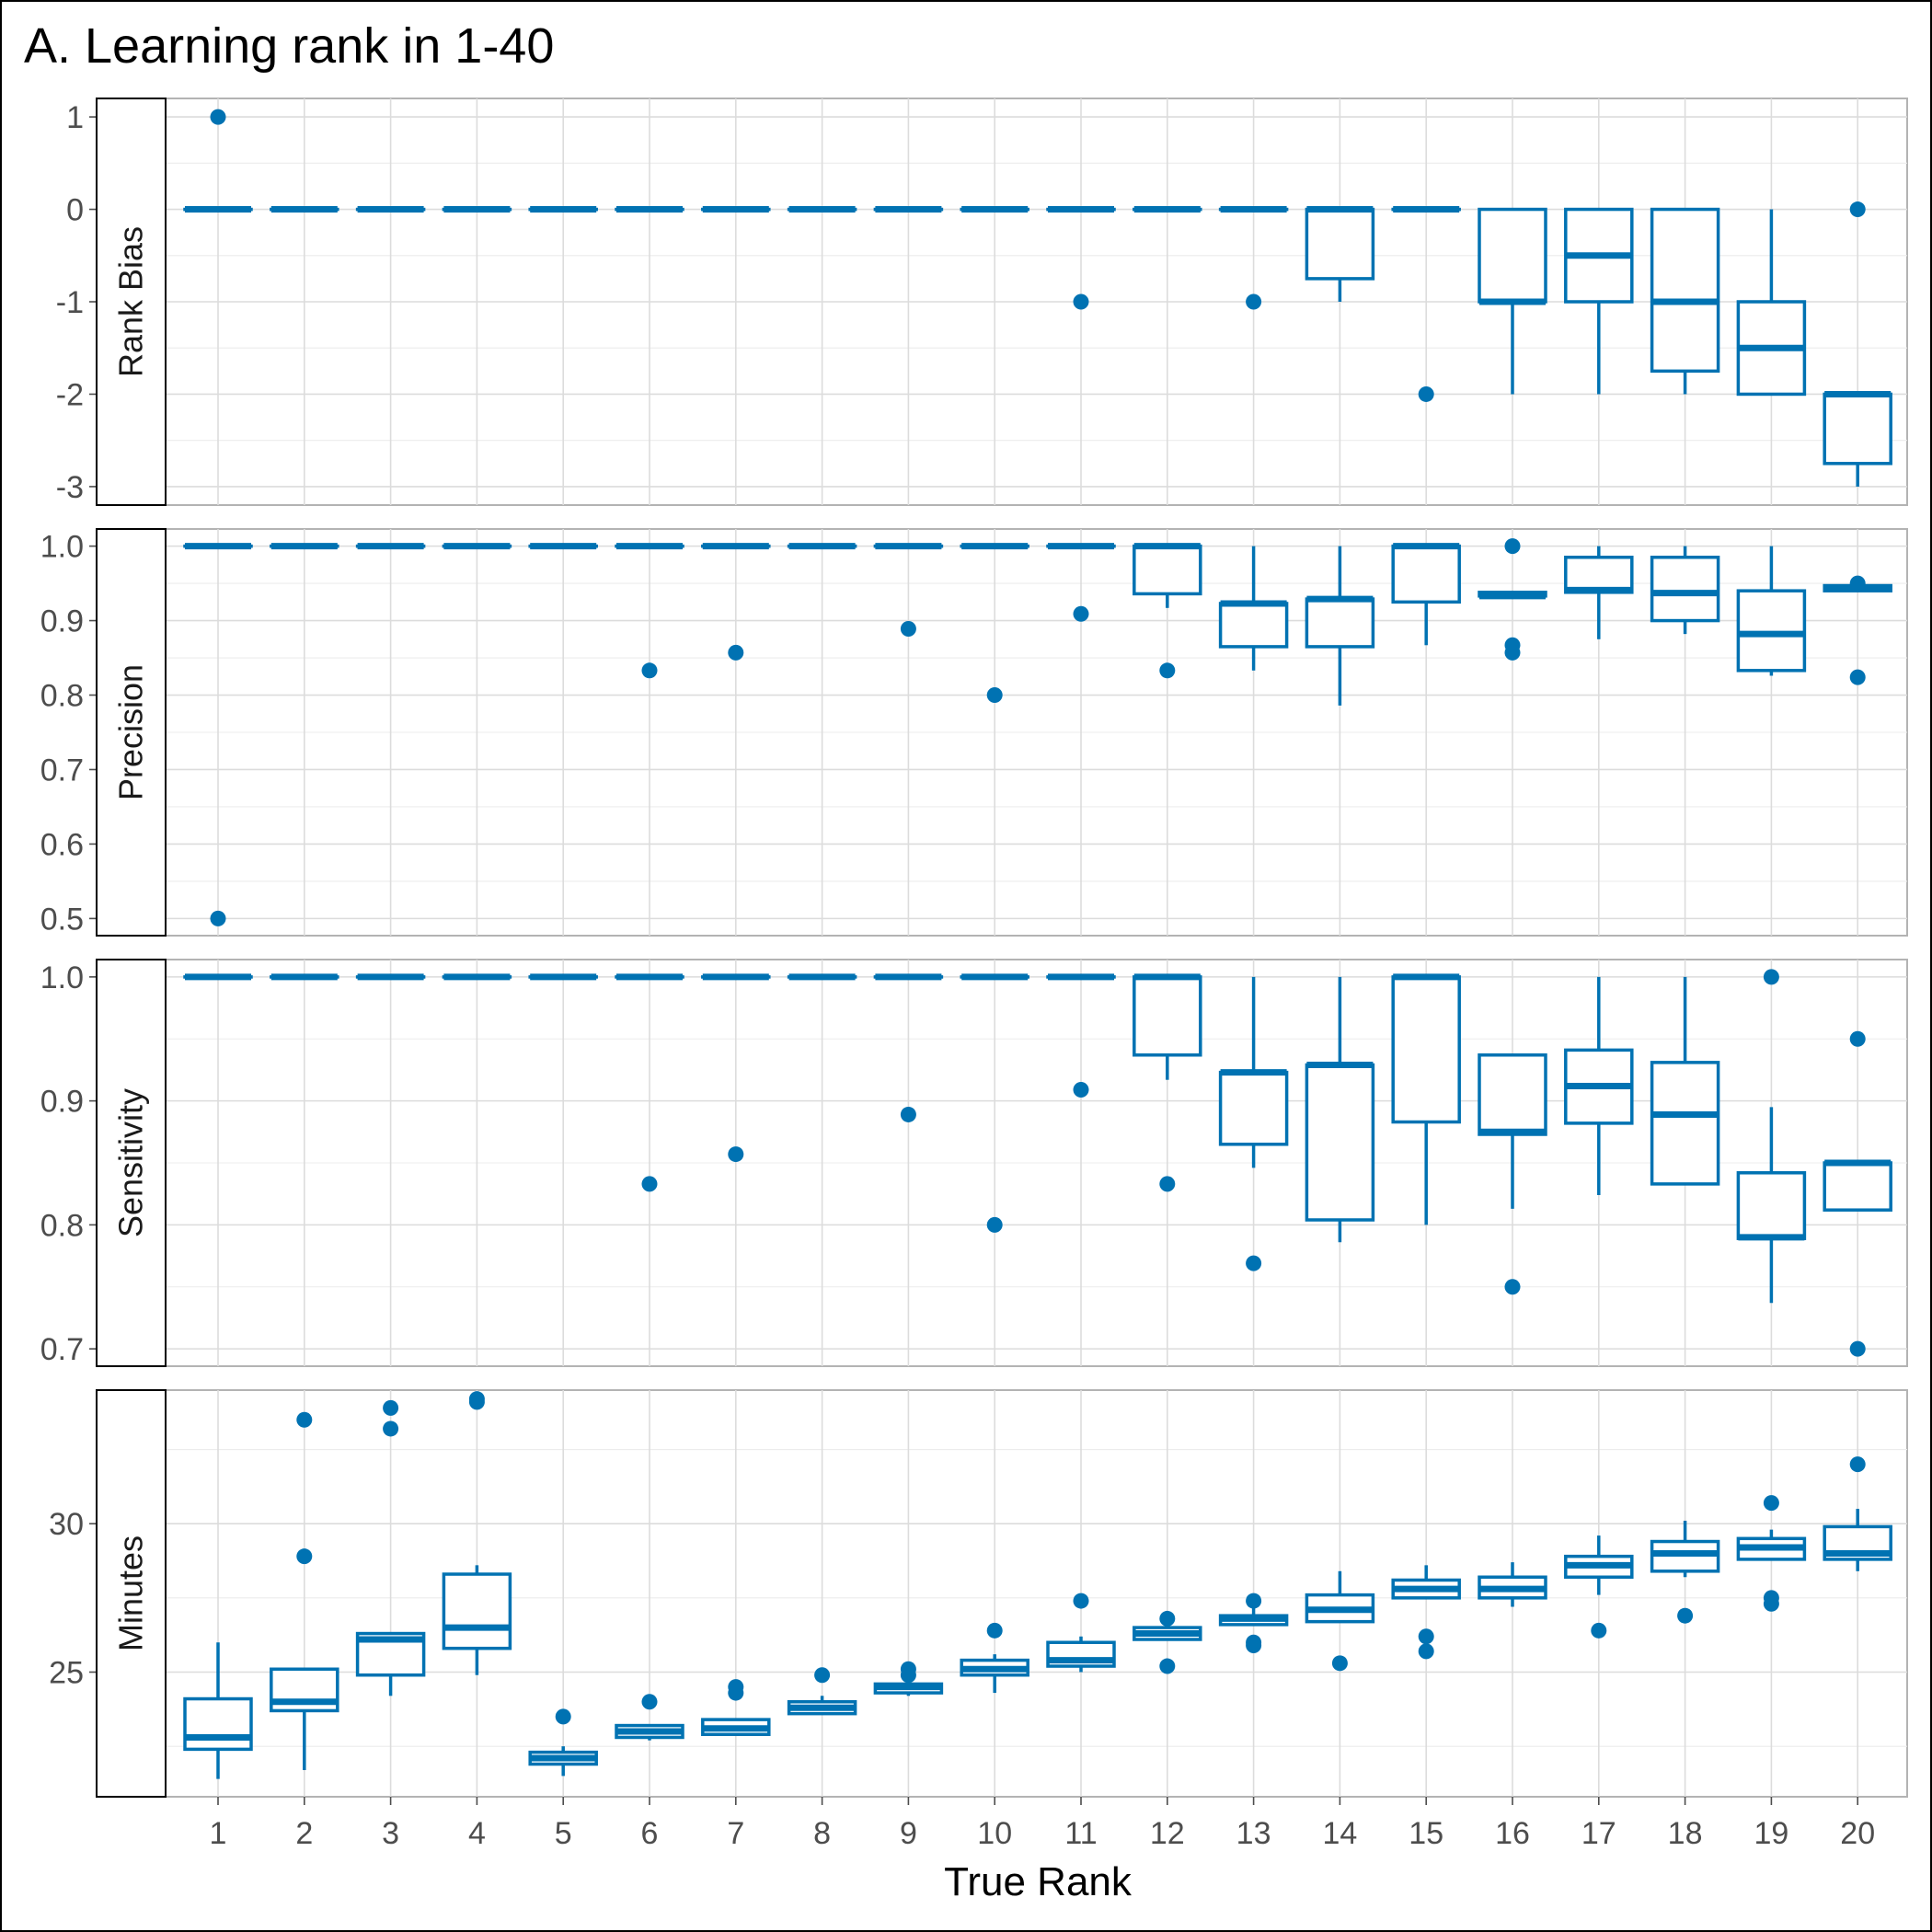 This screenshot has height=1932, width=1932. Describe the element at coordinates (1685, 1833) in the screenshot. I see `x-tick-label: 18` at that location.